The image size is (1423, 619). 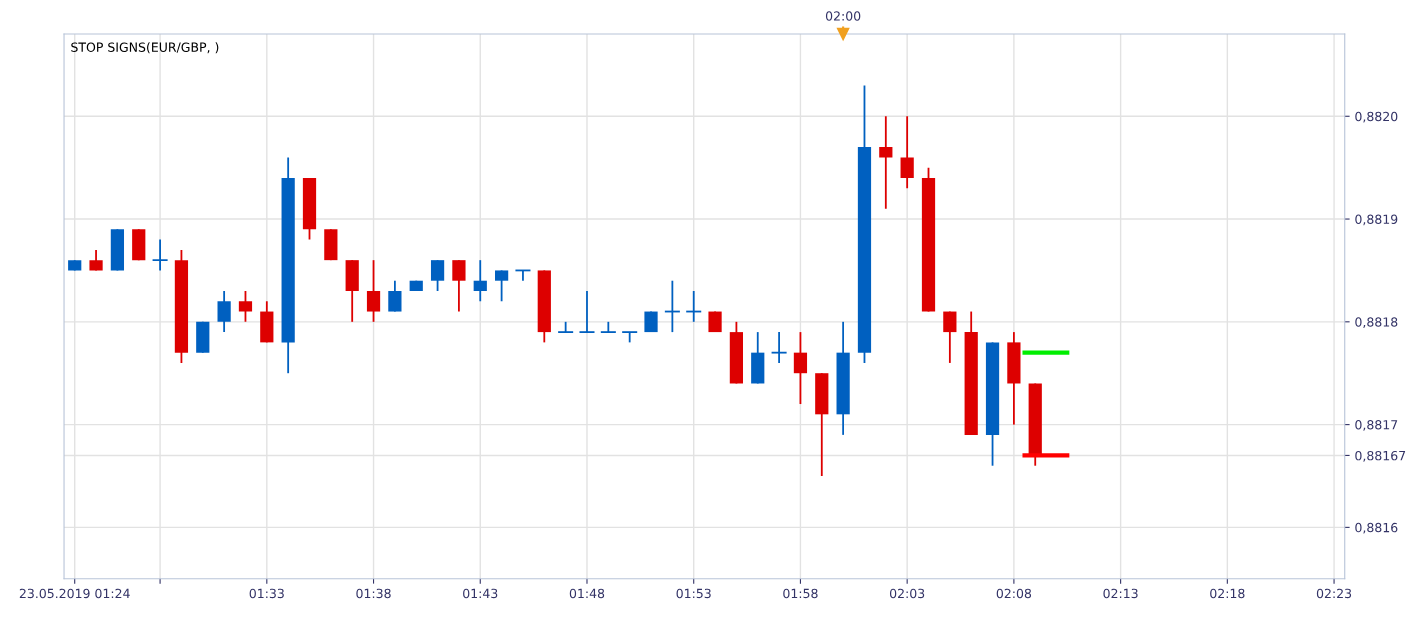 I want to click on y-tick-label: 0,8820, so click(x=1376, y=117).